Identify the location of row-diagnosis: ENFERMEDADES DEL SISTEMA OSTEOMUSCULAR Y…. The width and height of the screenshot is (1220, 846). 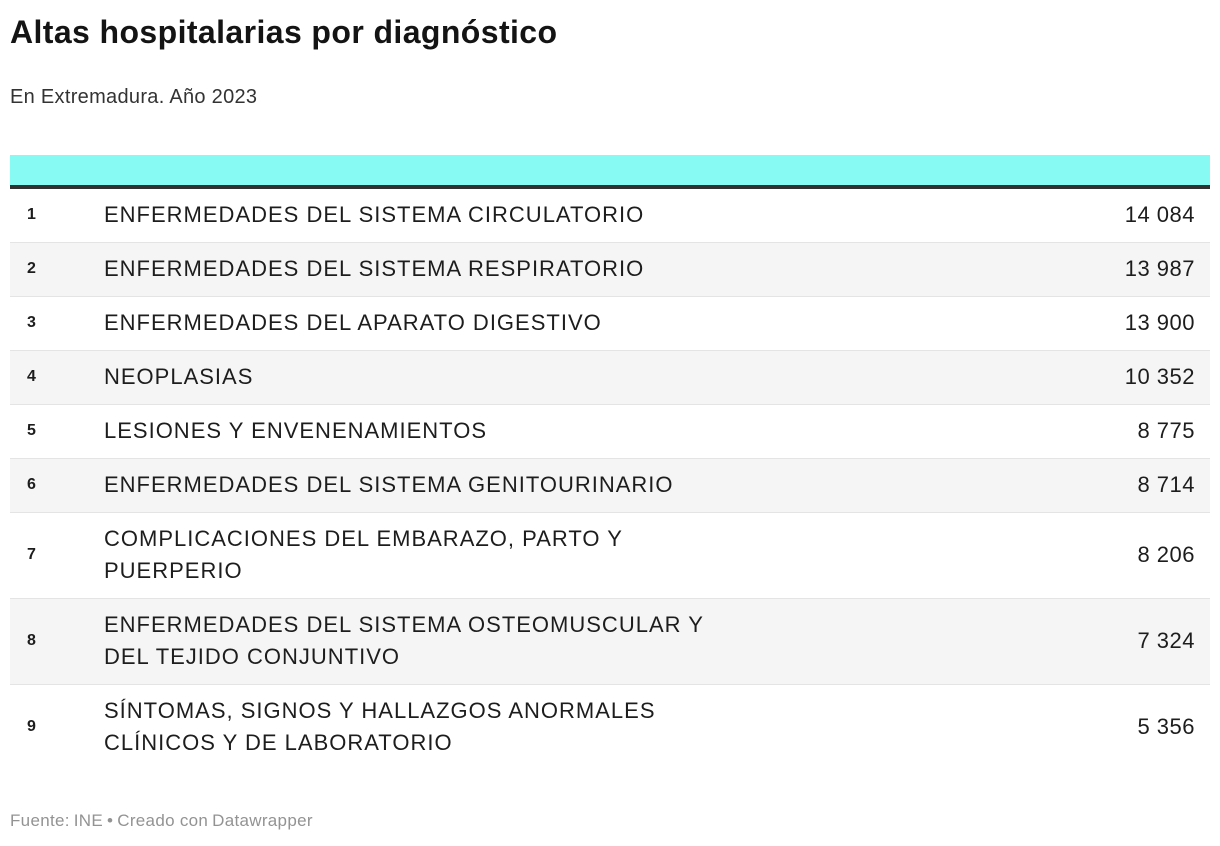
(404, 640).